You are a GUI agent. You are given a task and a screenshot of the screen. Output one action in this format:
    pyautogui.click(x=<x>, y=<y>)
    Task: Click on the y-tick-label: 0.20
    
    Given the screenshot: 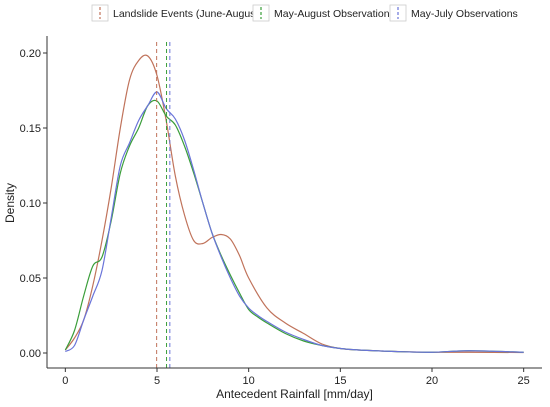 What is the action you would take?
    pyautogui.click(x=30, y=54)
    